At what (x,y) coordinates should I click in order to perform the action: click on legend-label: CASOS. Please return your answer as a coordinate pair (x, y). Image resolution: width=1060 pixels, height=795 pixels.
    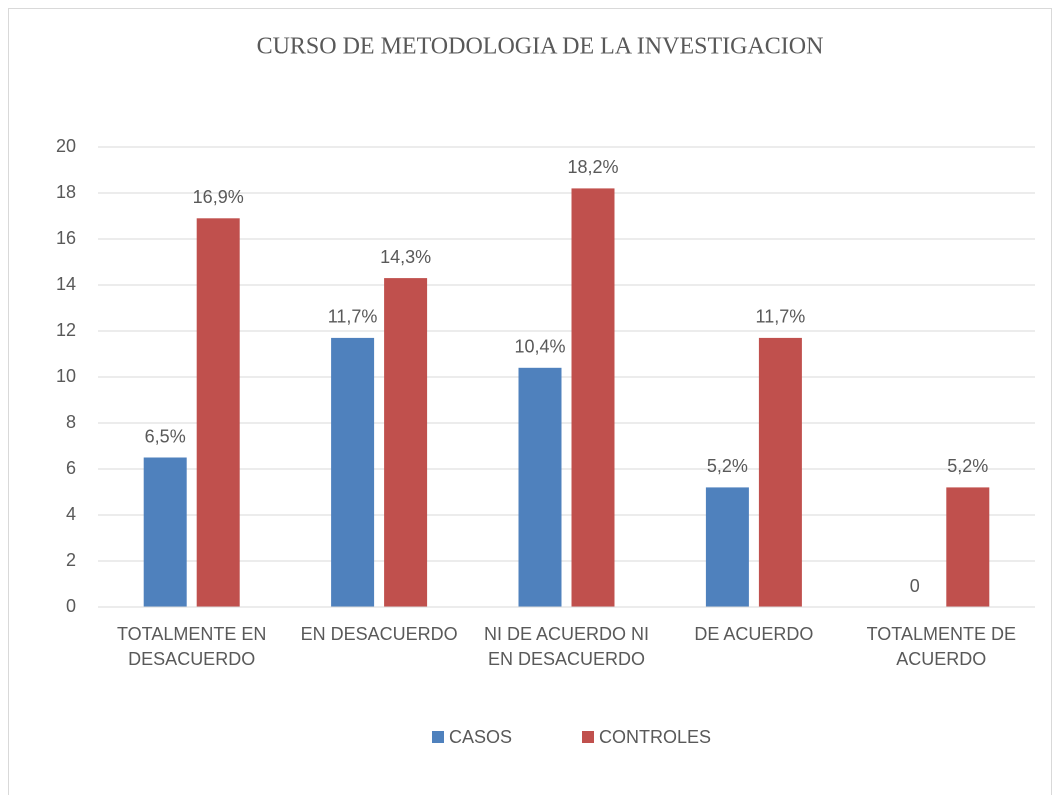
    Looking at the image, I should click on (480, 737).